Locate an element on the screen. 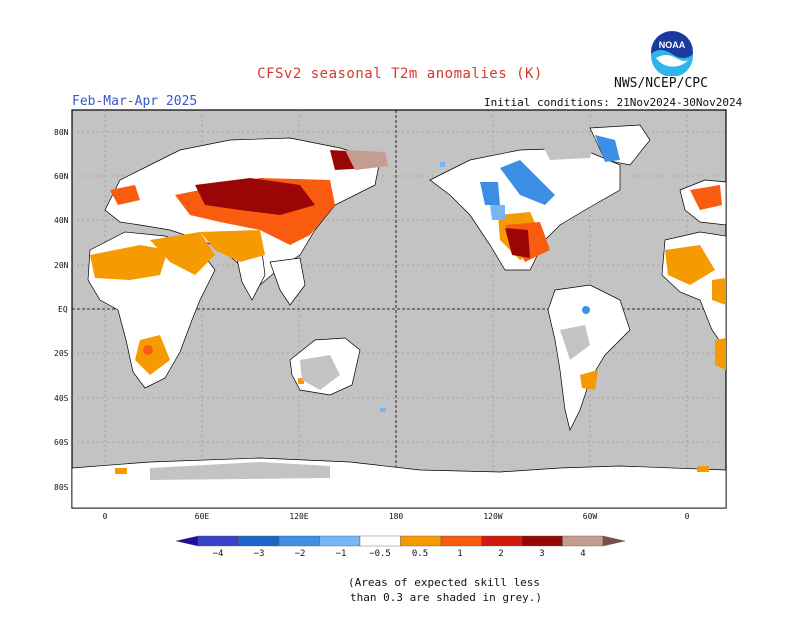  lat-label: 80S is located at coordinates (61, 487).